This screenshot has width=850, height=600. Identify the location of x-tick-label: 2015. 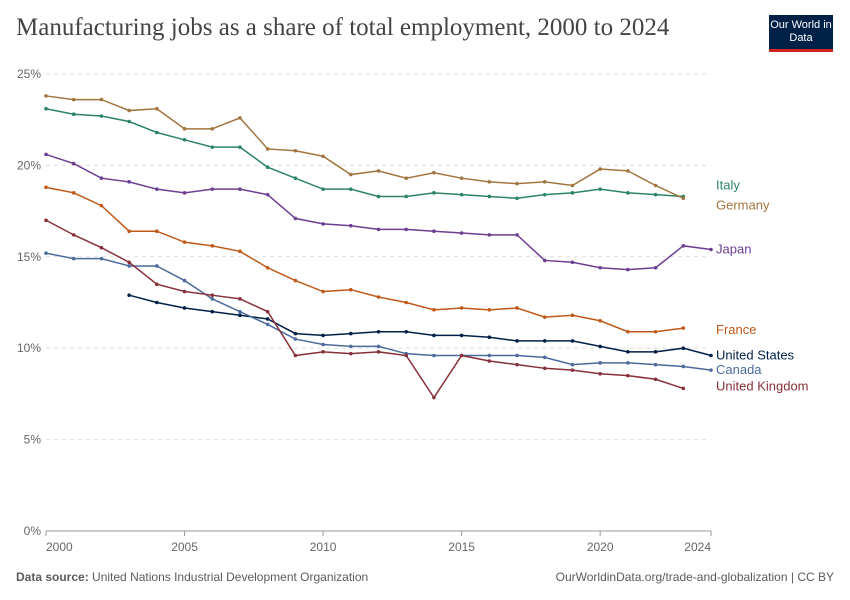
(461, 547).